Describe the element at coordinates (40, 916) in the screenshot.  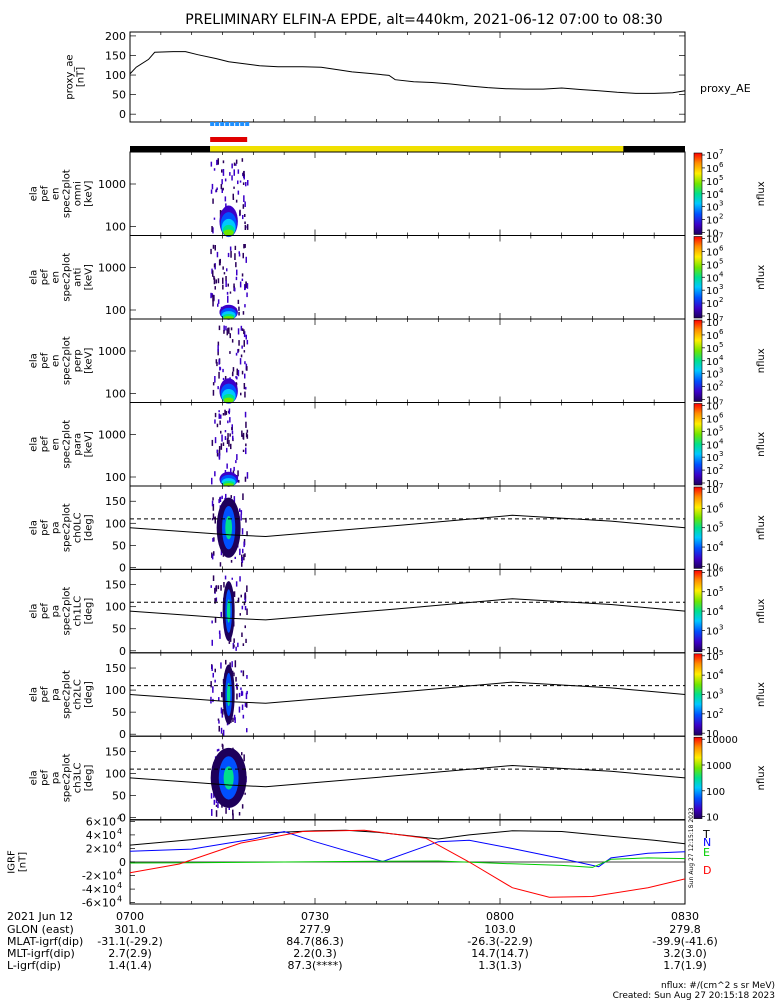
I see `ephemeris-date: 2021 Jun 12` at that location.